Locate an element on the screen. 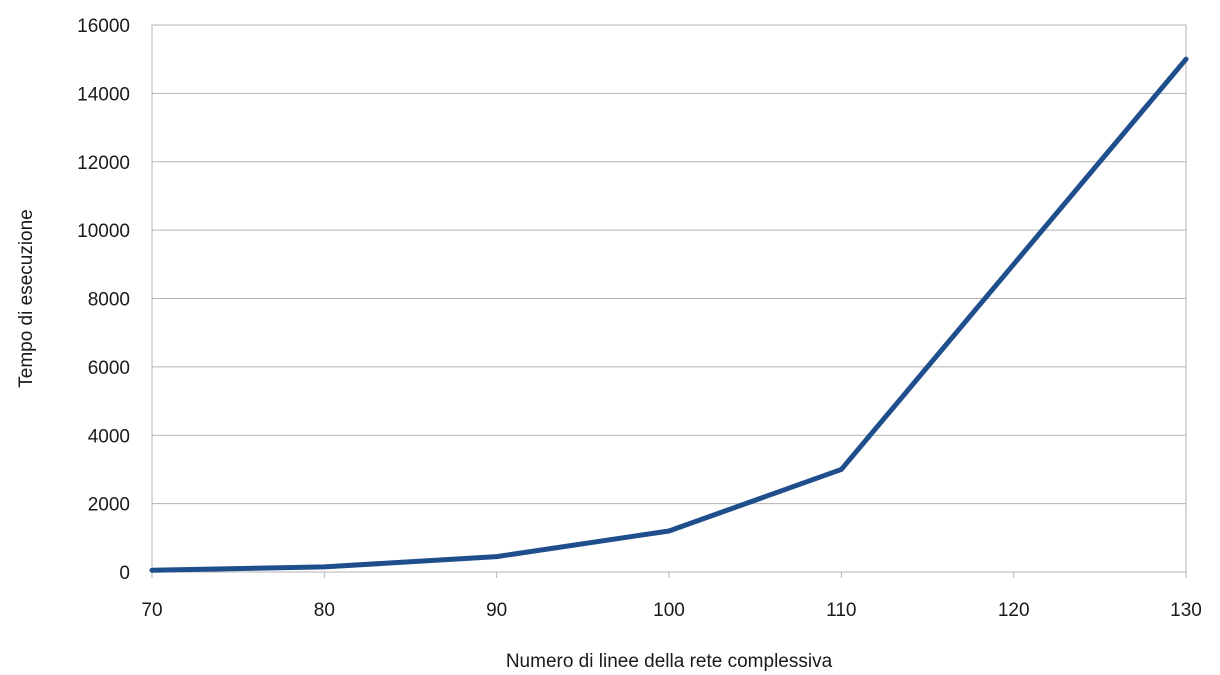 Image resolution: width=1220 pixels, height=675 pixels. x-tick-label: 100 is located at coordinates (669, 610).